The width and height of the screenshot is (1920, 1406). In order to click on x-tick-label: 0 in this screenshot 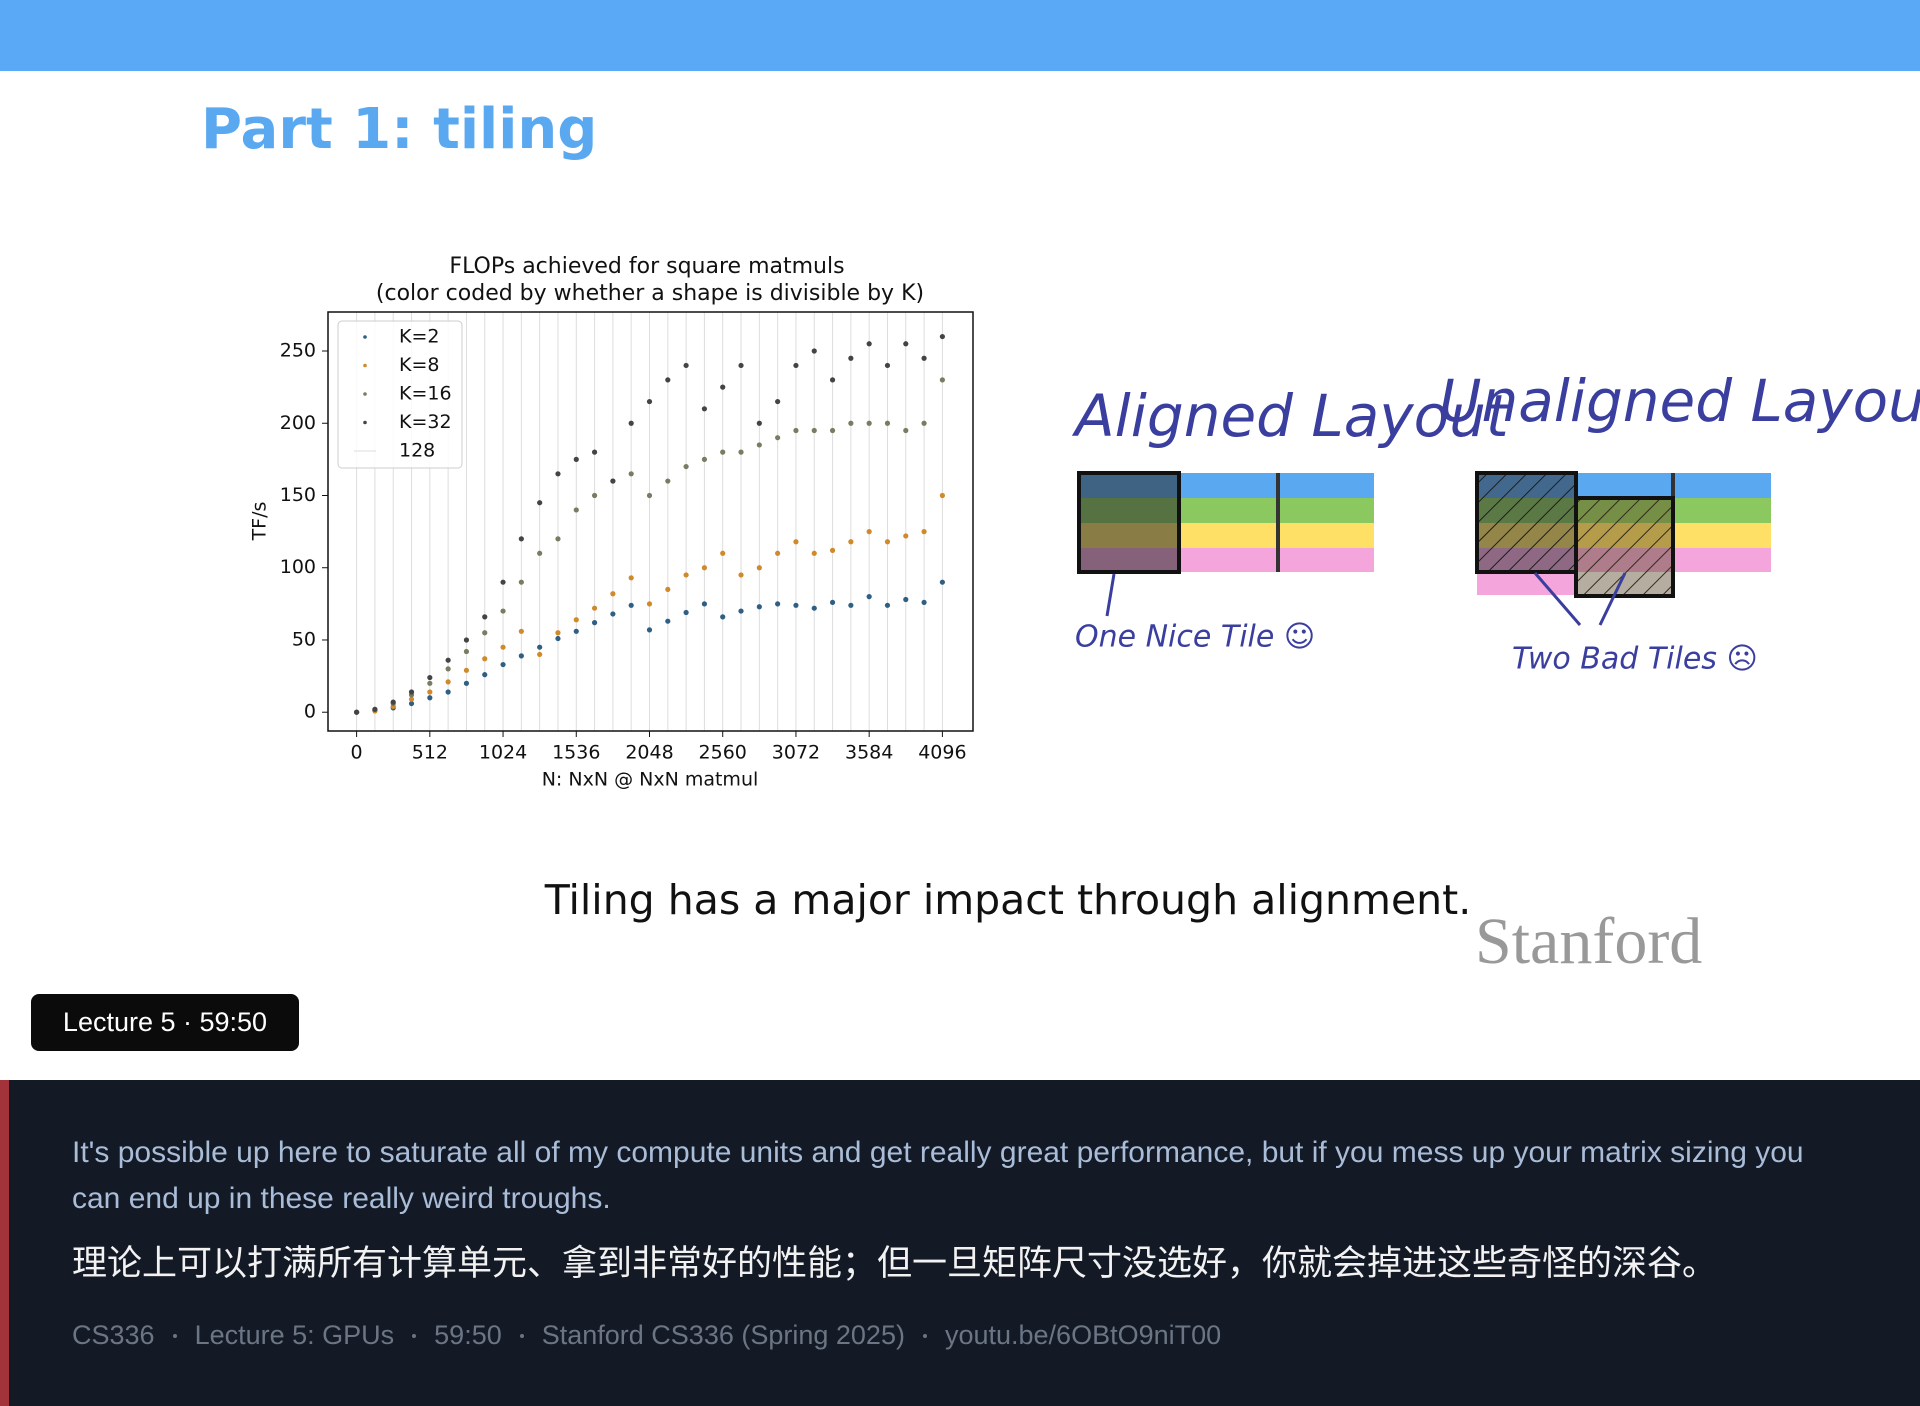, I will do `click(357, 753)`.